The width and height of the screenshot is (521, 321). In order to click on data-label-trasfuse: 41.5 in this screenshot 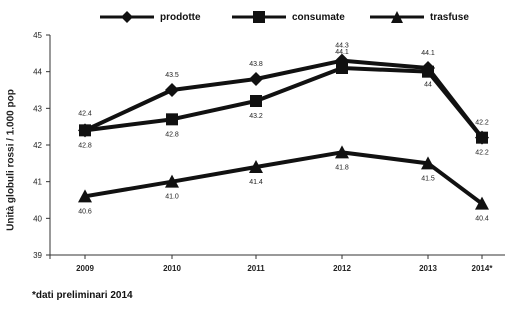, I will do `click(428, 178)`.